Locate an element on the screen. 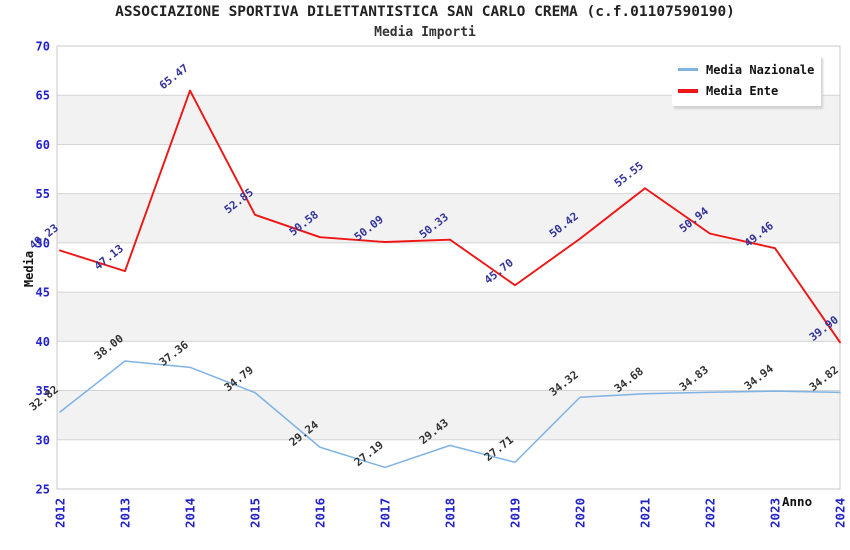 Image resolution: width=850 pixels, height=550 pixels. x-tick-label: 2018 is located at coordinates (450, 513).